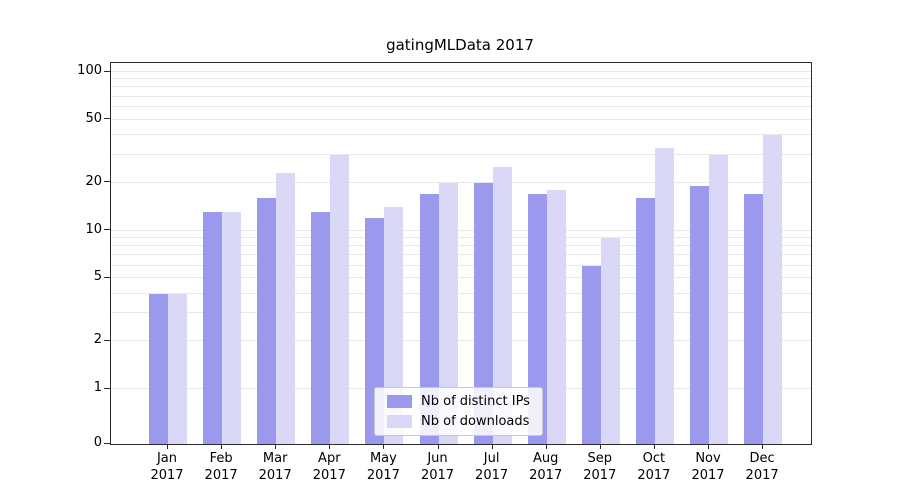  I want to click on bar-mar-downloads, so click(286, 308).